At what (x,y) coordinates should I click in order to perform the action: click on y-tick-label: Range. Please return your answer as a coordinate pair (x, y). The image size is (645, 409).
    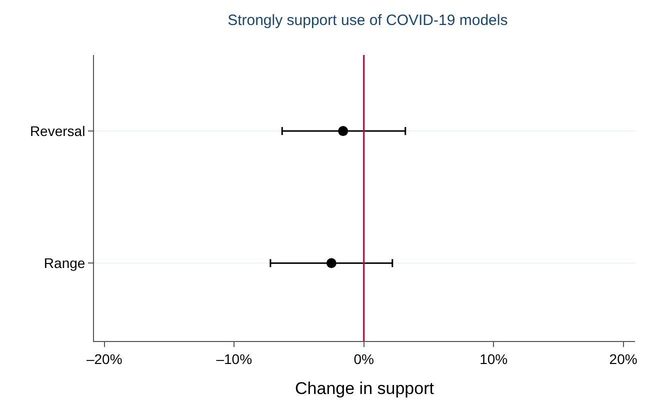
    Looking at the image, I should click on (65, 263).